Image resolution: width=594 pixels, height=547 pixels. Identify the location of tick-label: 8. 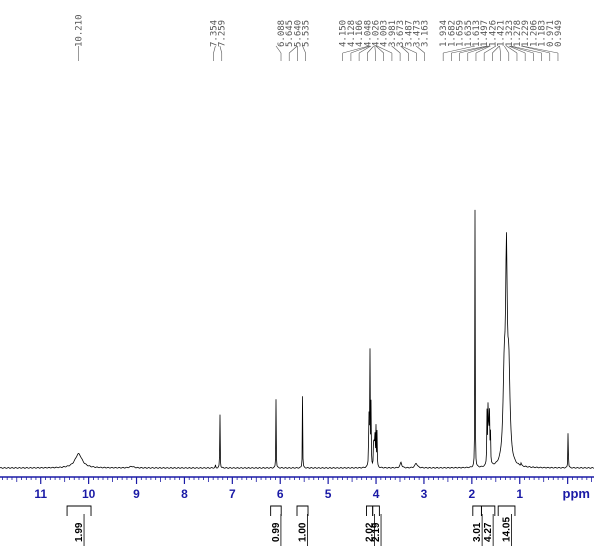
(184, 494).